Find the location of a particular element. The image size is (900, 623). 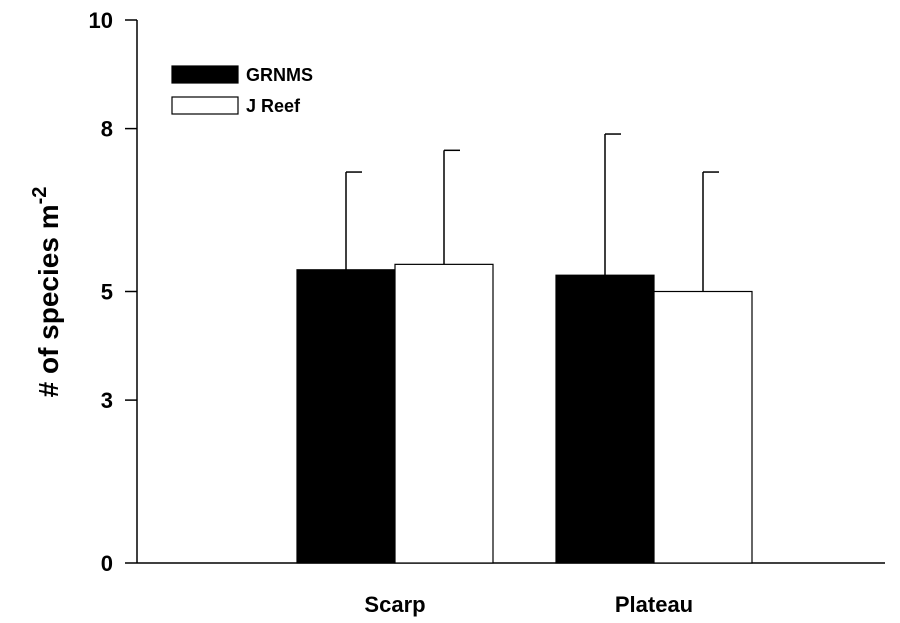

bar-j-reef-plateau is located at coordinates (703, 427).